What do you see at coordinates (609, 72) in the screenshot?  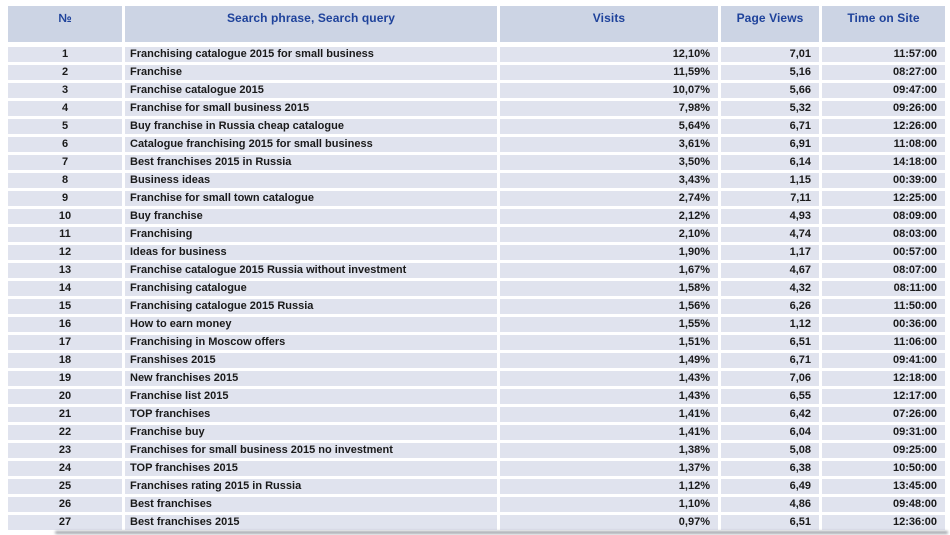 I see `visits-value: 11,59%` at bounding box center [609, 72].